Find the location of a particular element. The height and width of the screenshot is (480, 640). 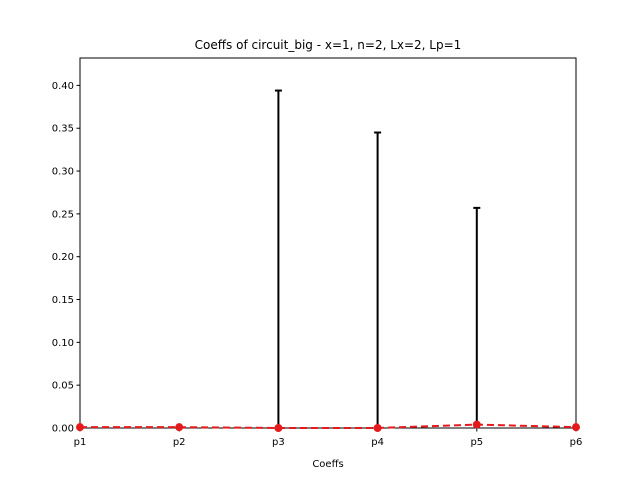

y-tick-label: 0.05 is located at coordinates (63, 386).